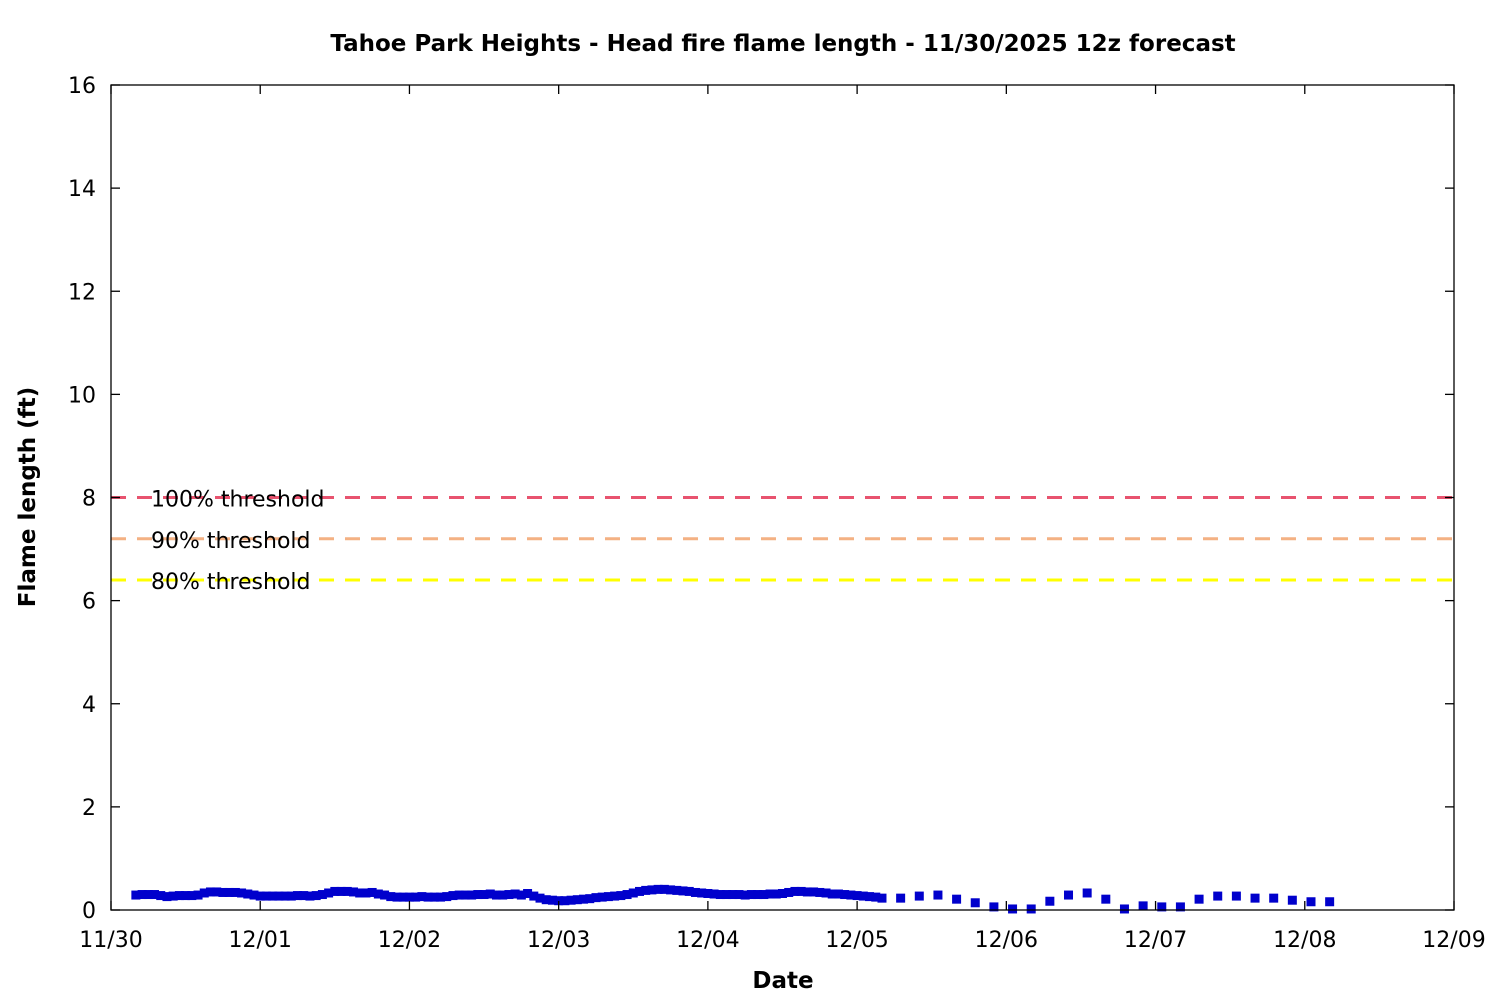 Image resolution: width=1500 pixels, height=1000 pixels. Describe the element at coordinates (1453, 940) in the screenshot. I see `x-tick-label: 12/09` at that location.